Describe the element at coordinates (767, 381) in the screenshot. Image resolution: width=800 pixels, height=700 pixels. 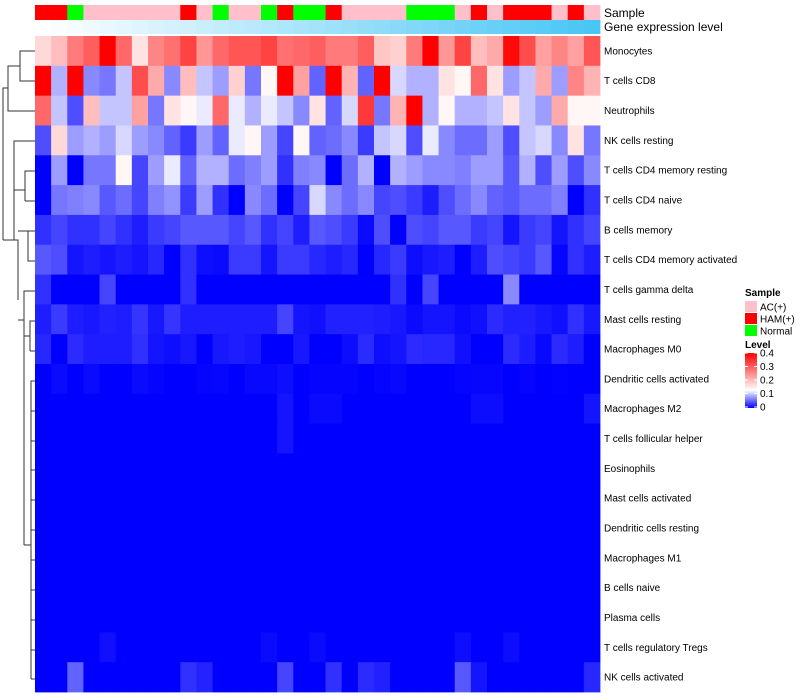
I see `legend-tick-label: 0.2` at that location.